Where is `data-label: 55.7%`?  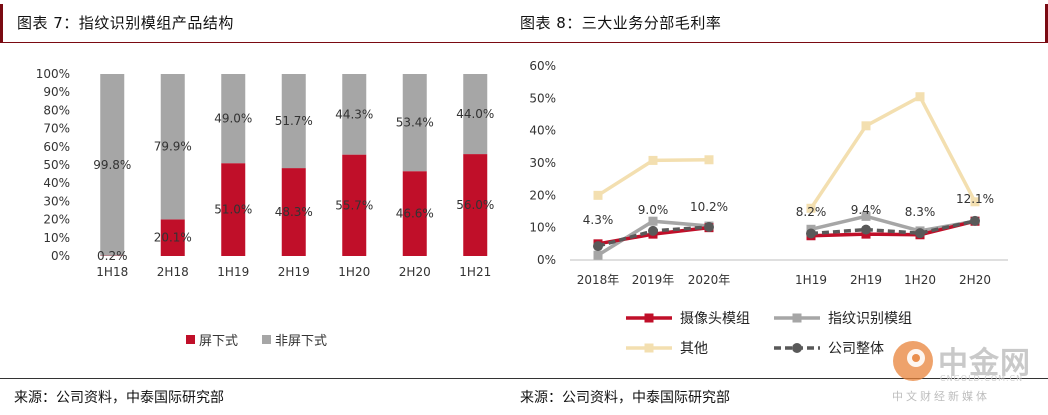
data-label: 55.7% is located at coordinates (354, 205).